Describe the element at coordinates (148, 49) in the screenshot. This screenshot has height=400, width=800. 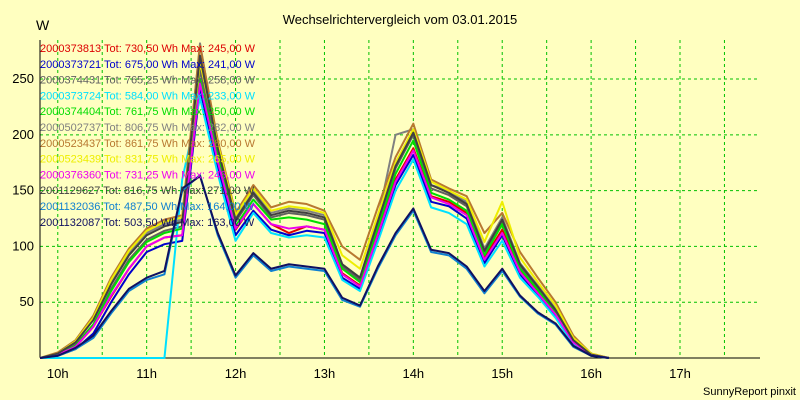
I see `legend-entry-2000373813: 2000373813 Tot: 730,50 Wh Max: 245,00 W` at that location.